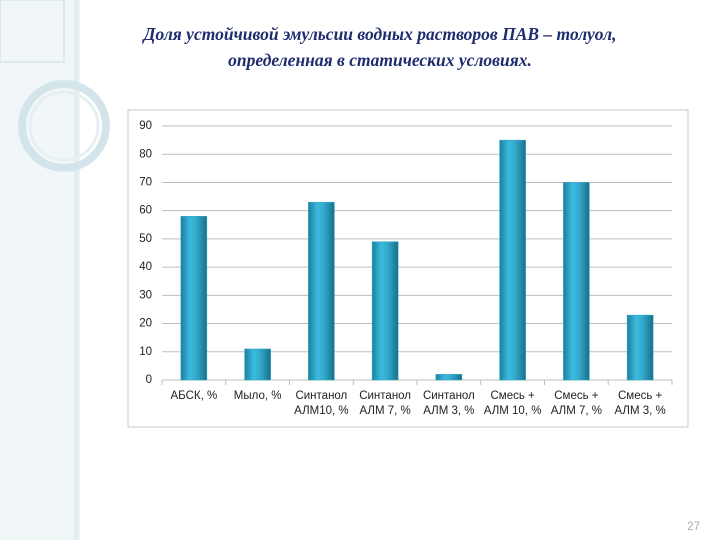  Describe the element at coordinates (145, 324) in the screenshot. I see `y-tick-label: 20` at that location.